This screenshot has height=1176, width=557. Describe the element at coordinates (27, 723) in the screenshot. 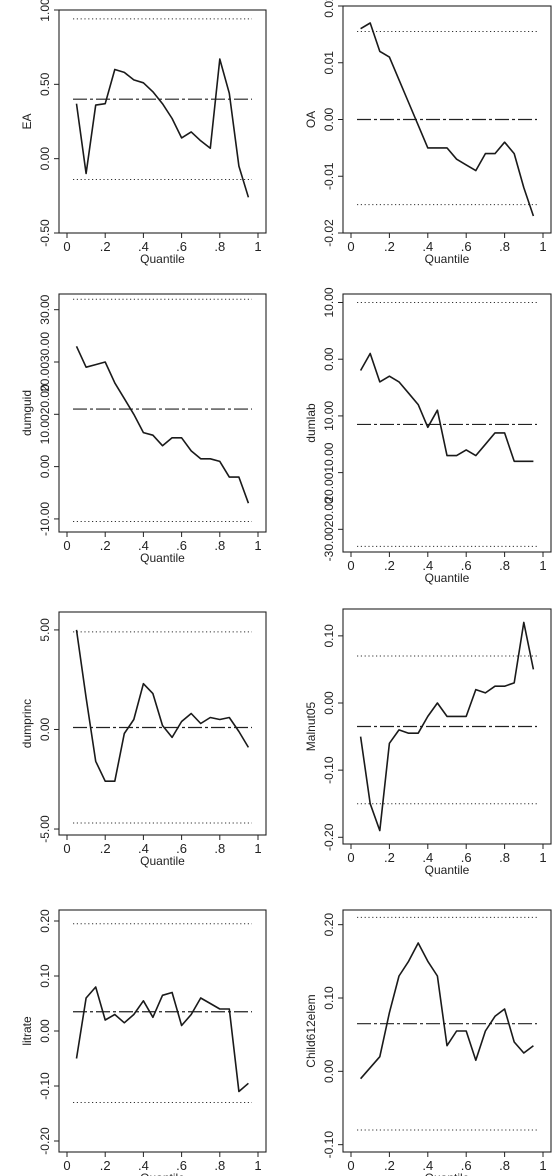

I see `y-axis-label: dumprinc` at that location.